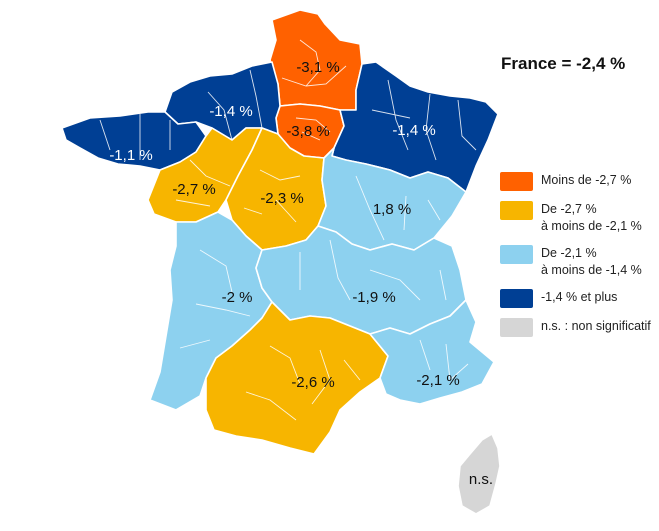 This screenshot has height=531, width=659. I want to click on legend-item: Moins de -2,7 %, so click(579, 181).